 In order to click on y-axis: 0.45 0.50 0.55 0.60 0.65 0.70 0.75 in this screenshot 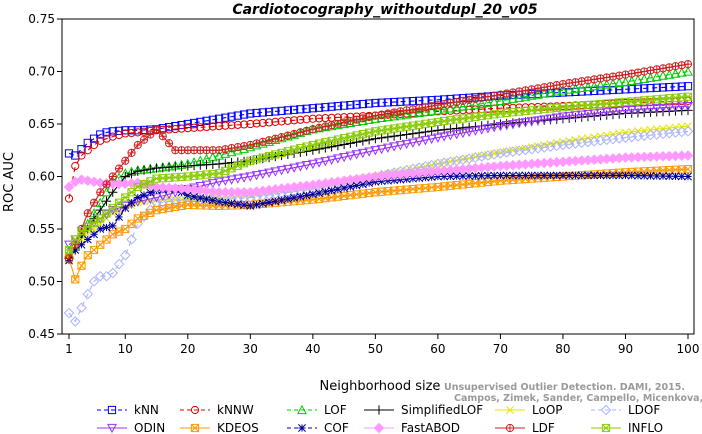, I will do `click(45, 176)`.